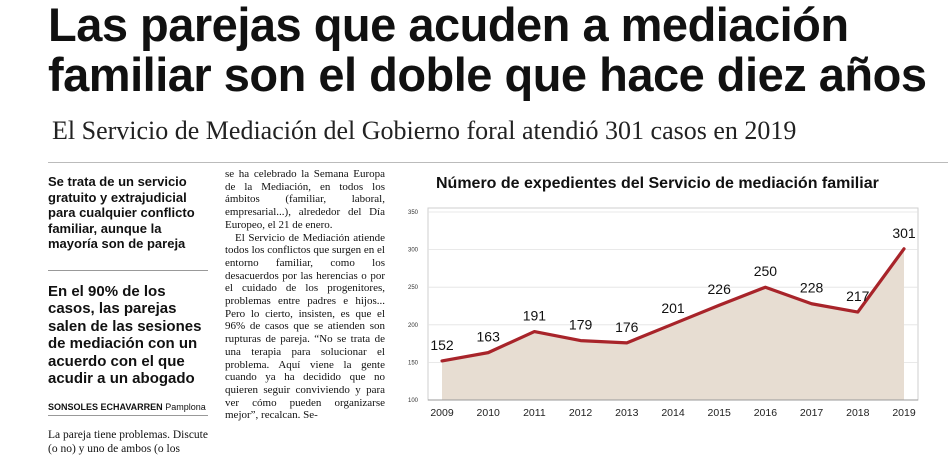 This screenshot has height=456, width=950. I want to click on data-label: 217, so click(858, 296).